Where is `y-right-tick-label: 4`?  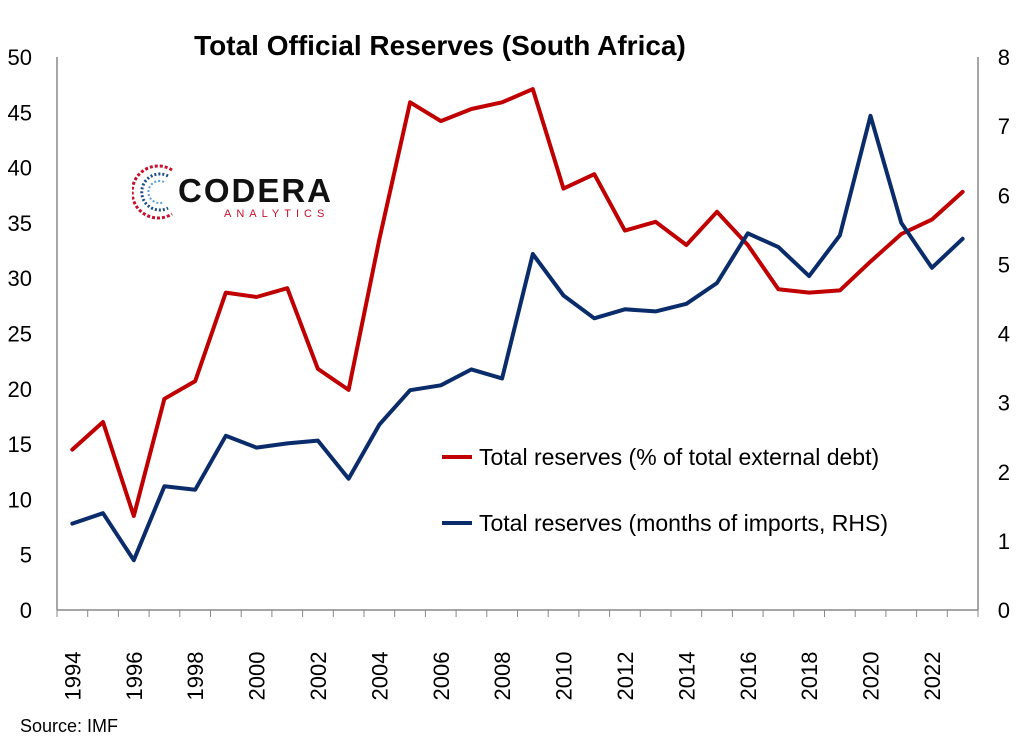
y-right-tick-label: 4 is located at coordinates (1004, 334).